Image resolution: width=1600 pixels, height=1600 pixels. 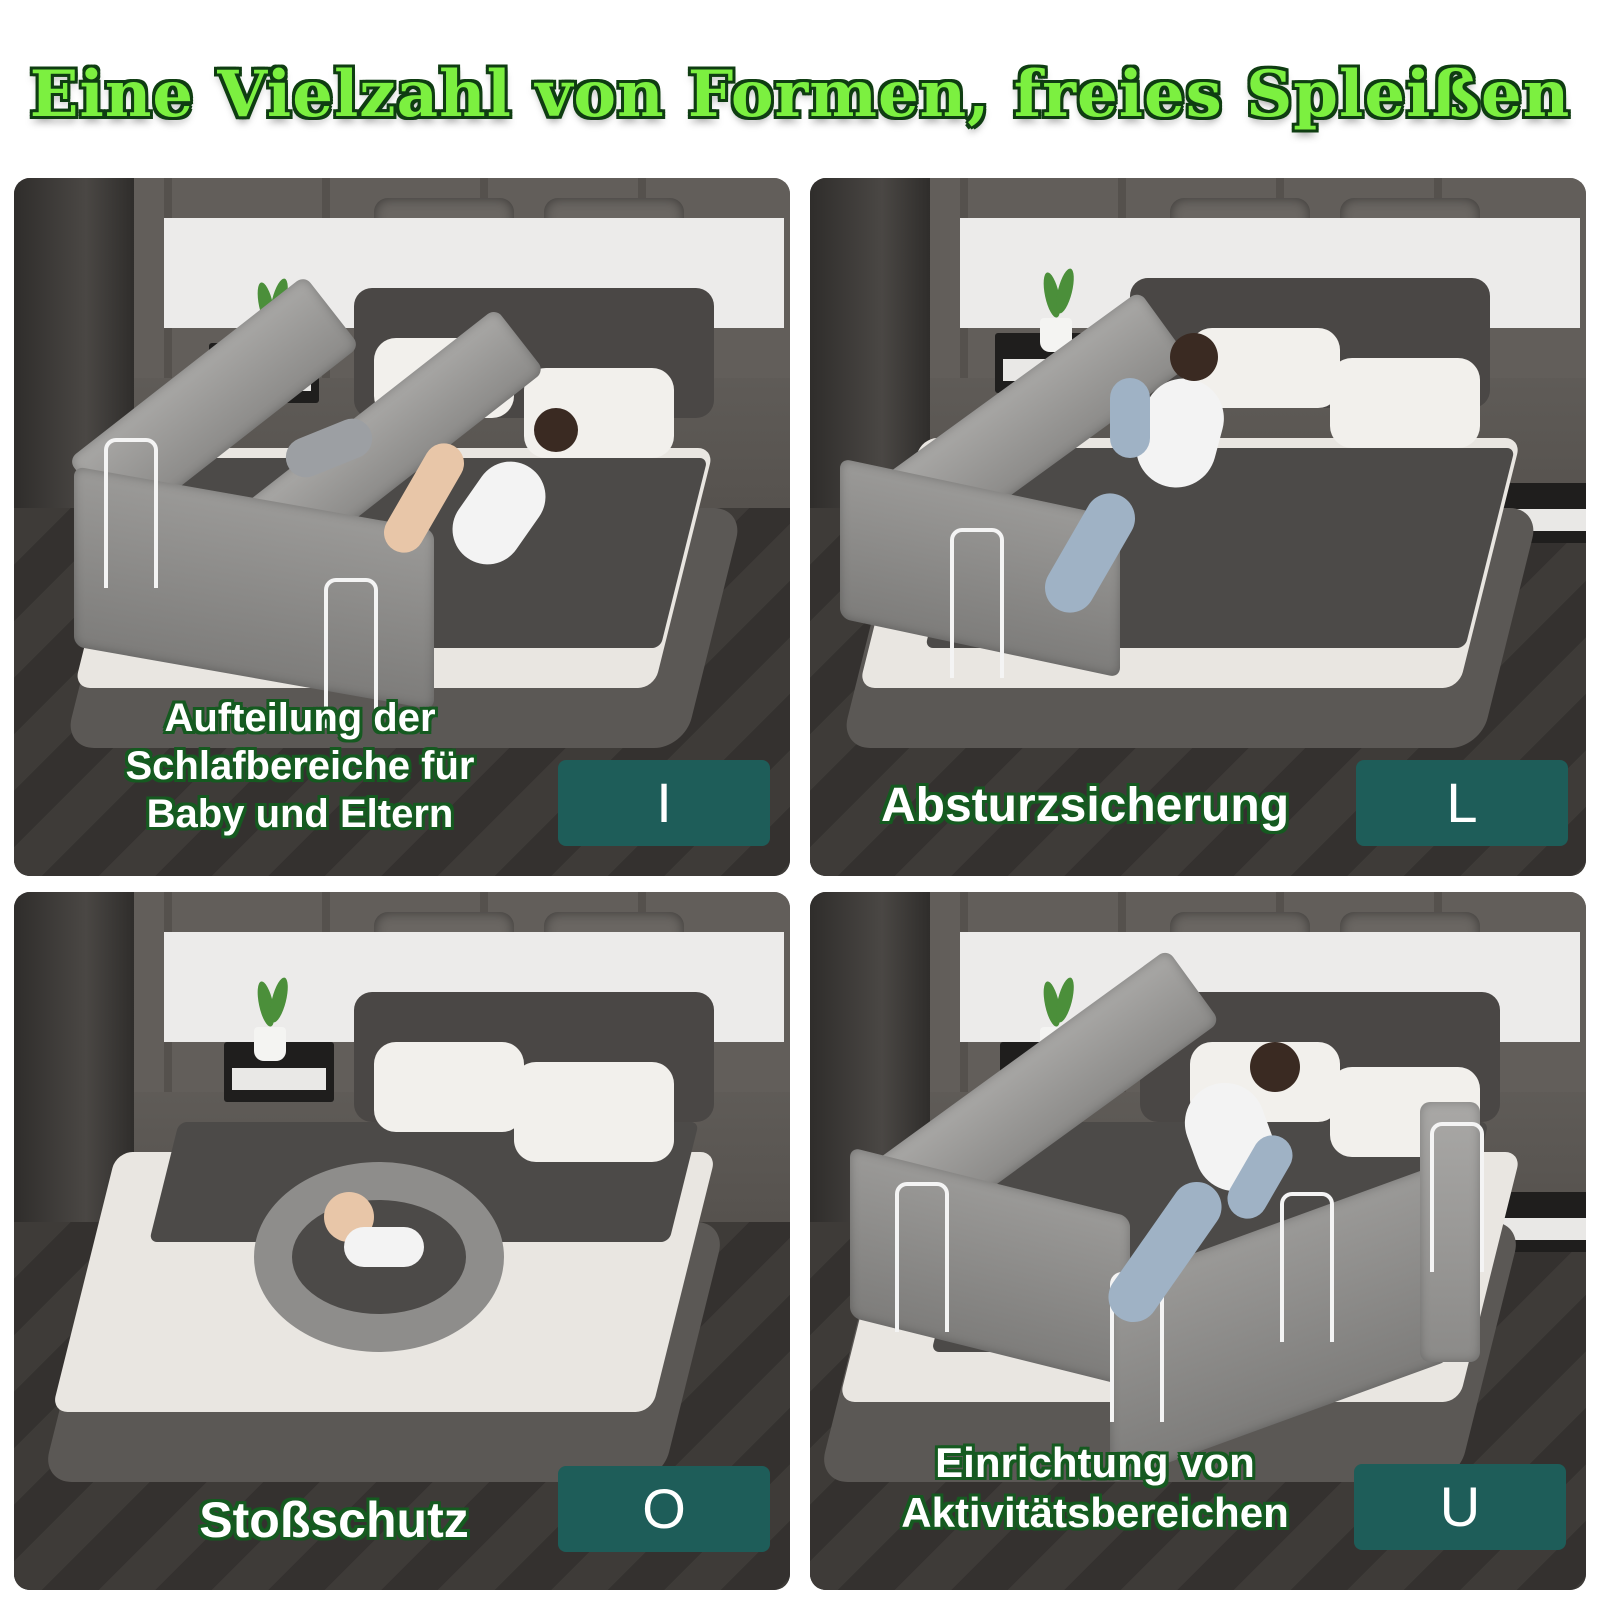 I want to click on panel-caption: Stoßschutz, so click(x=334, y=1520).